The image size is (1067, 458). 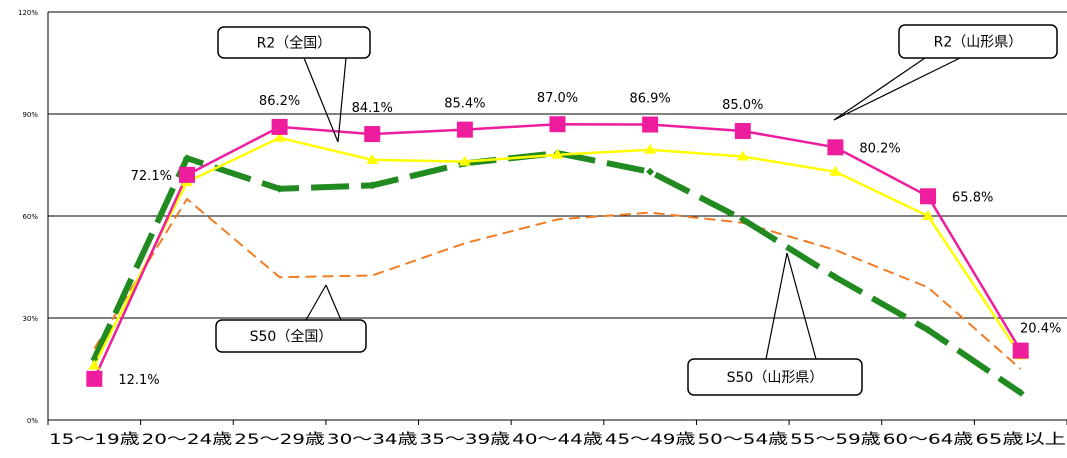 I want to click on callout: S50（山形県）, so click(x=775, y=324).